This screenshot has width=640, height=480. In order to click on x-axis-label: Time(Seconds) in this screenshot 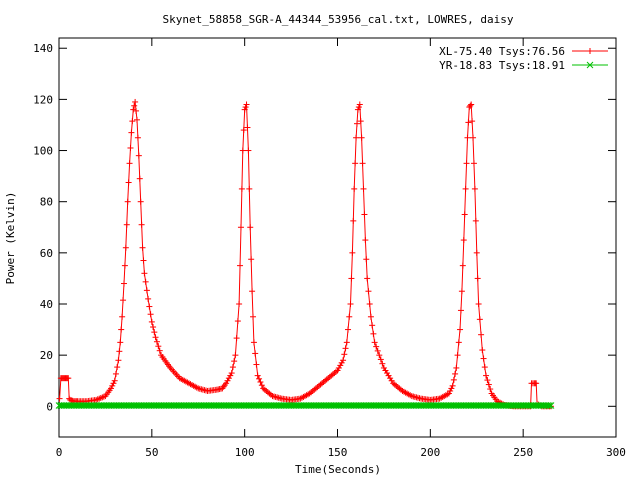, I will do `click(338, 469)`.